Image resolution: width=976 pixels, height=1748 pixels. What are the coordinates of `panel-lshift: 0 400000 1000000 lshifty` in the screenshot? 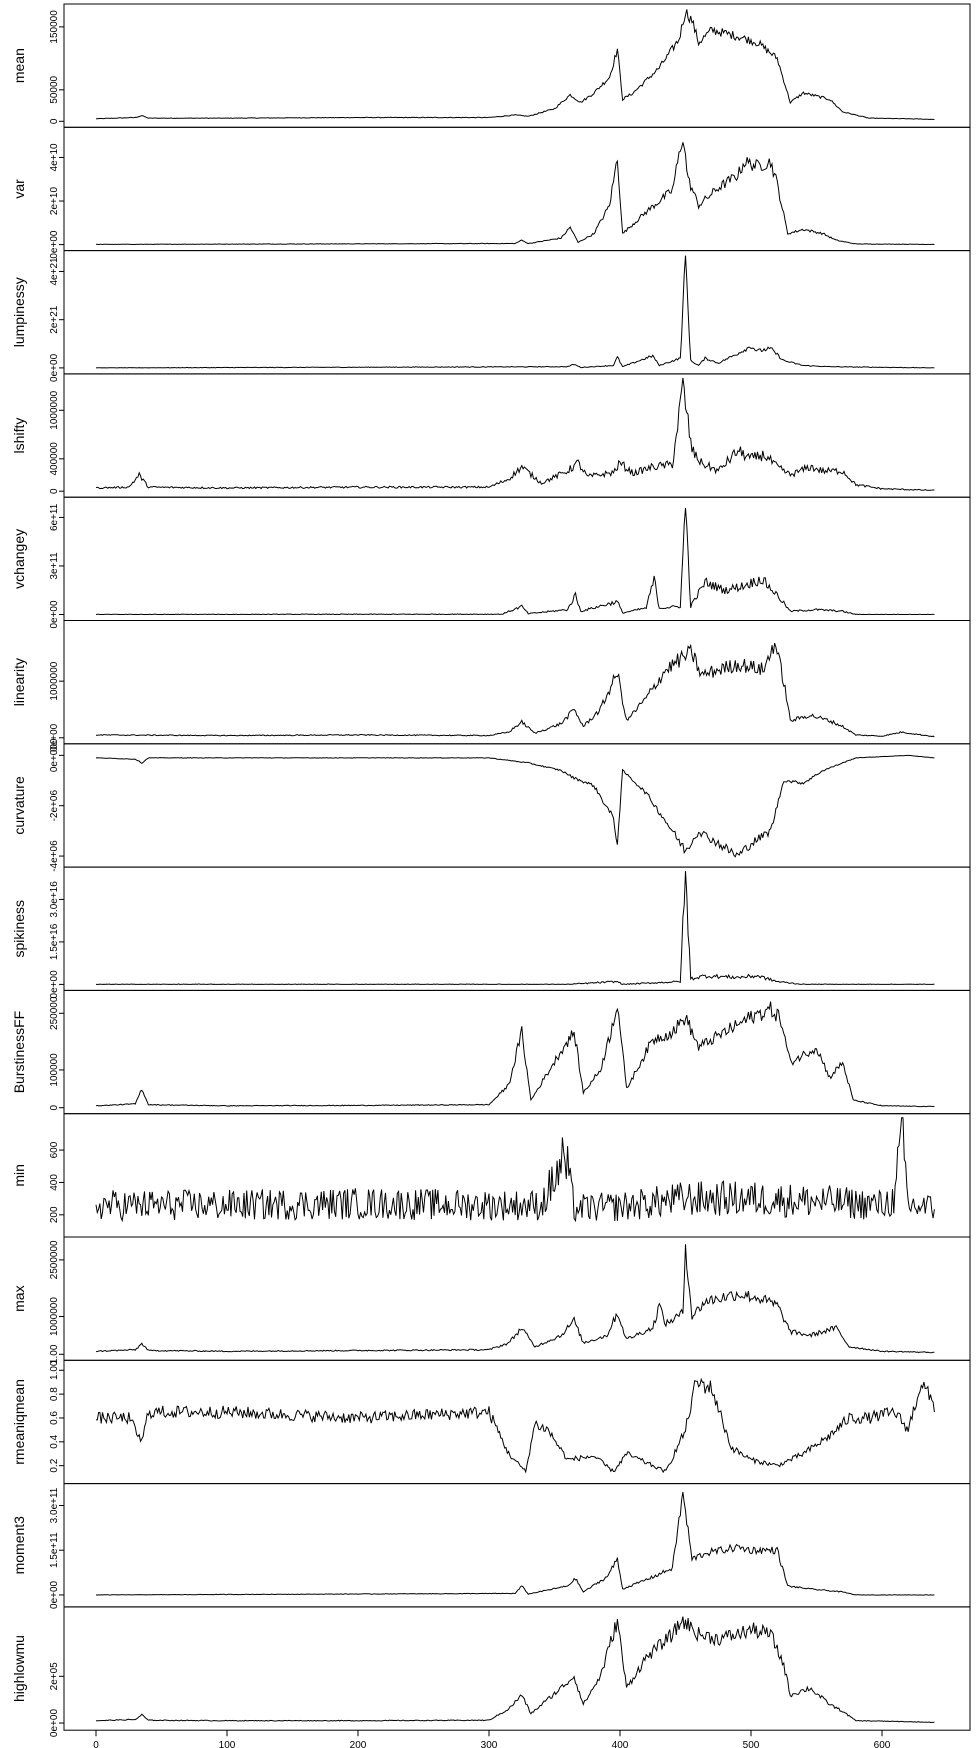 It's located at (491, 435).